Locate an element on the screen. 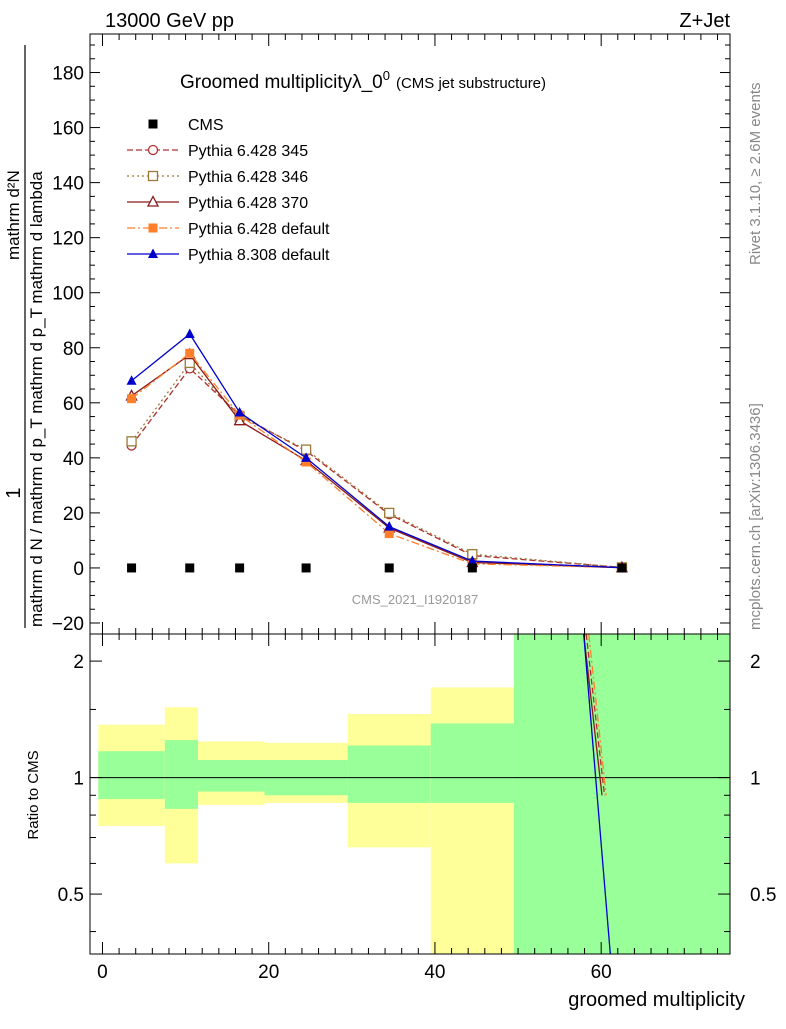 Image resolution: width=786 pixels, height=1029 pixels. ratio-y-tick-label-right: 2 is located at coordinates (755, 662).